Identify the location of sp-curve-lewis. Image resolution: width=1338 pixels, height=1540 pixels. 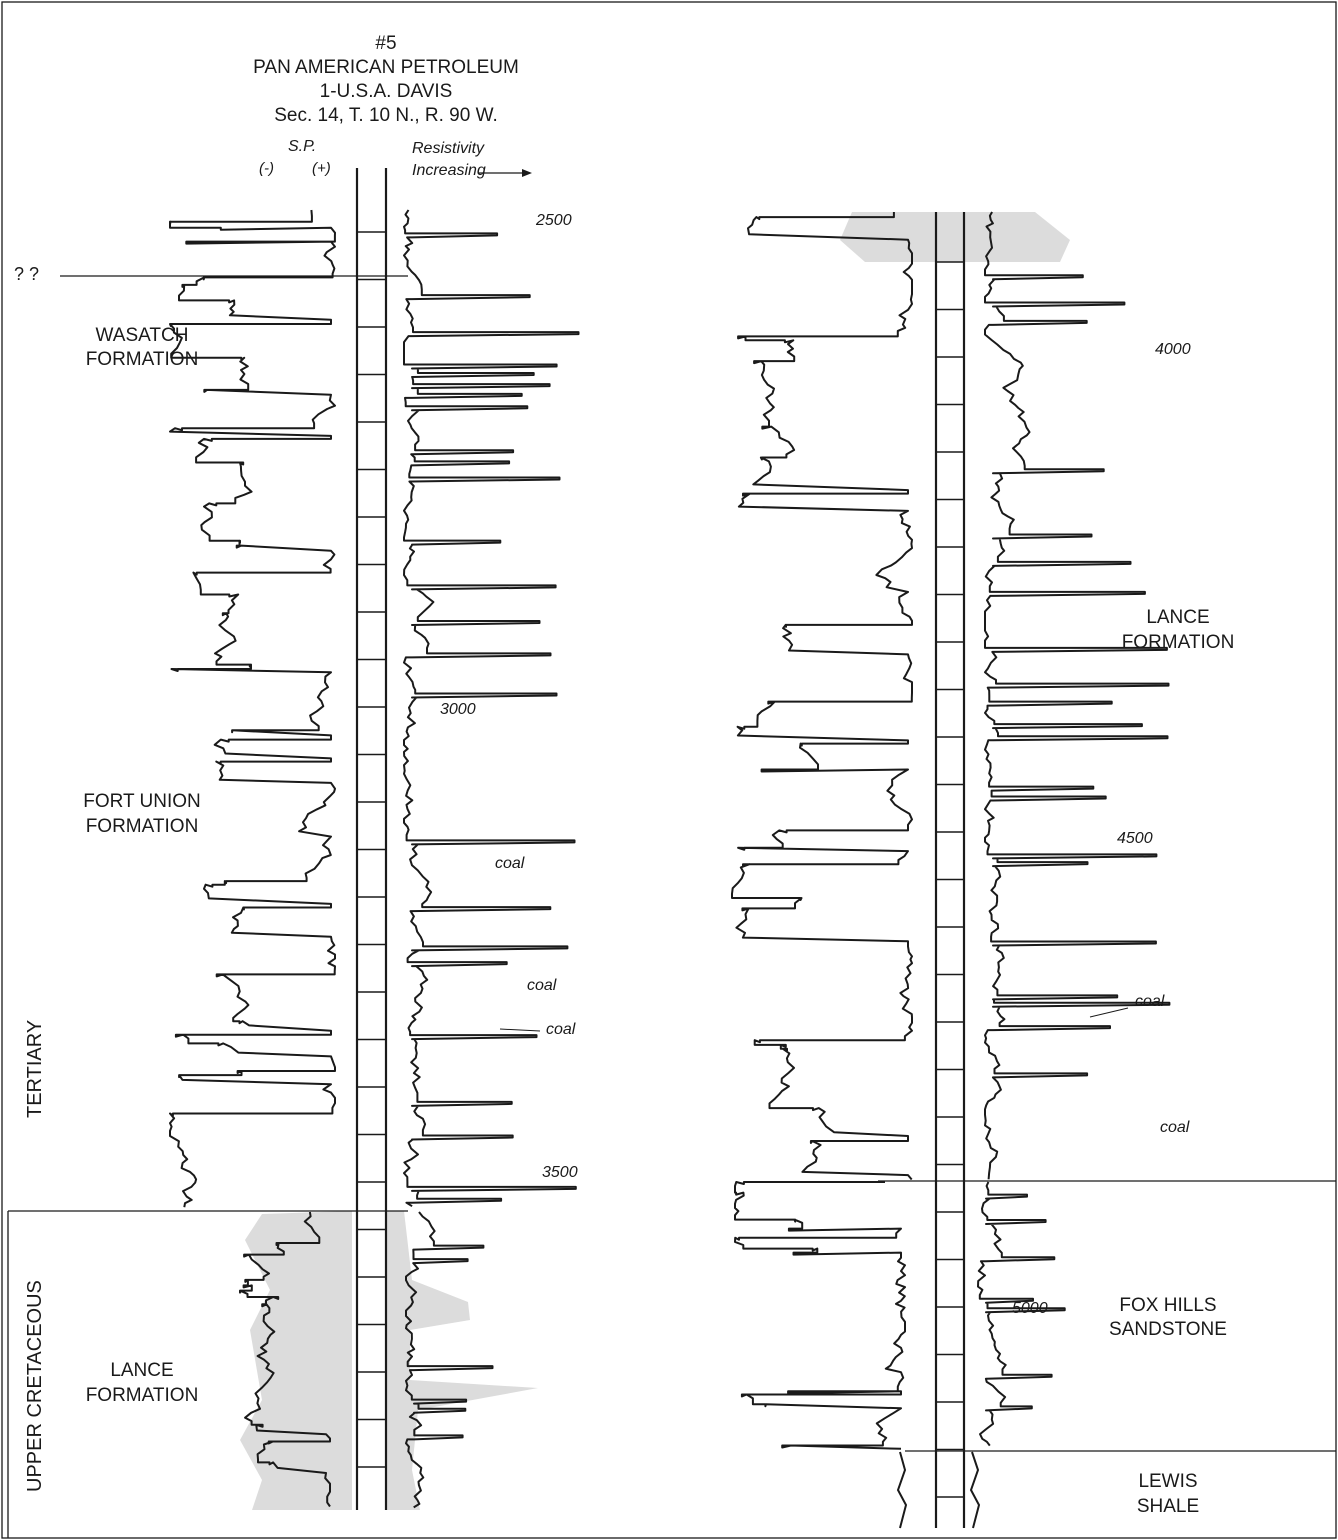
(902, 1490).